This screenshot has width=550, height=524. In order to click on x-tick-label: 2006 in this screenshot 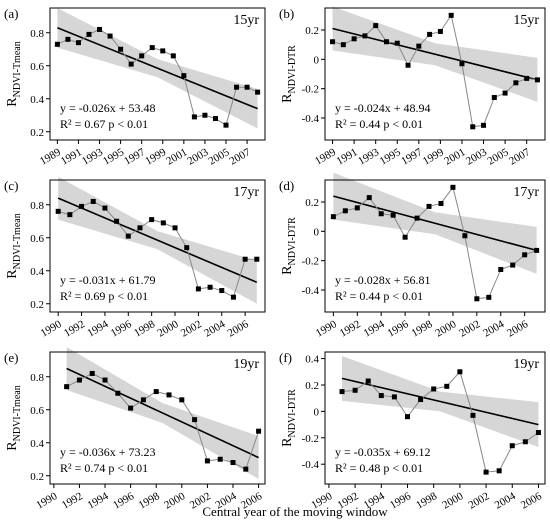, I will do `click(531, 501)`.